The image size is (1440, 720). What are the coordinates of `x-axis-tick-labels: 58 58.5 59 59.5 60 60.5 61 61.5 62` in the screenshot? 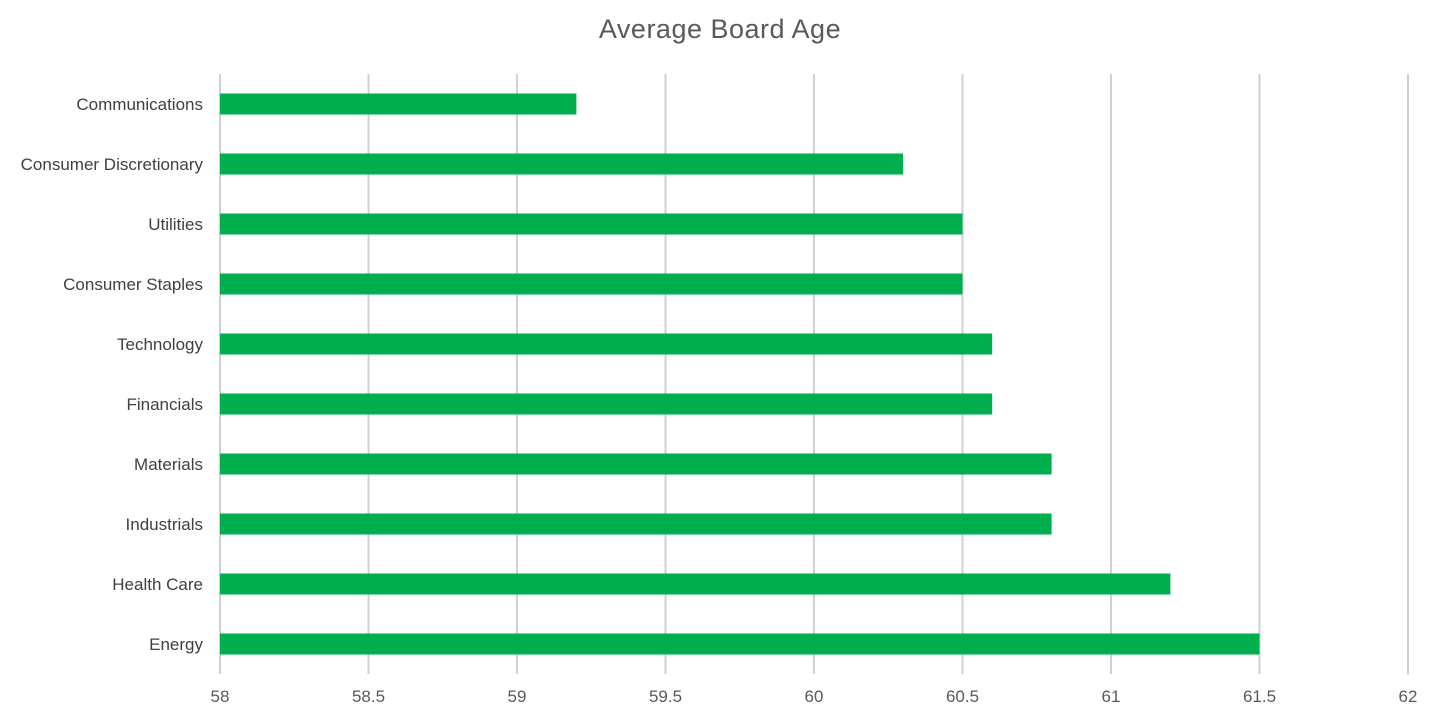 It's located at (814, 696).